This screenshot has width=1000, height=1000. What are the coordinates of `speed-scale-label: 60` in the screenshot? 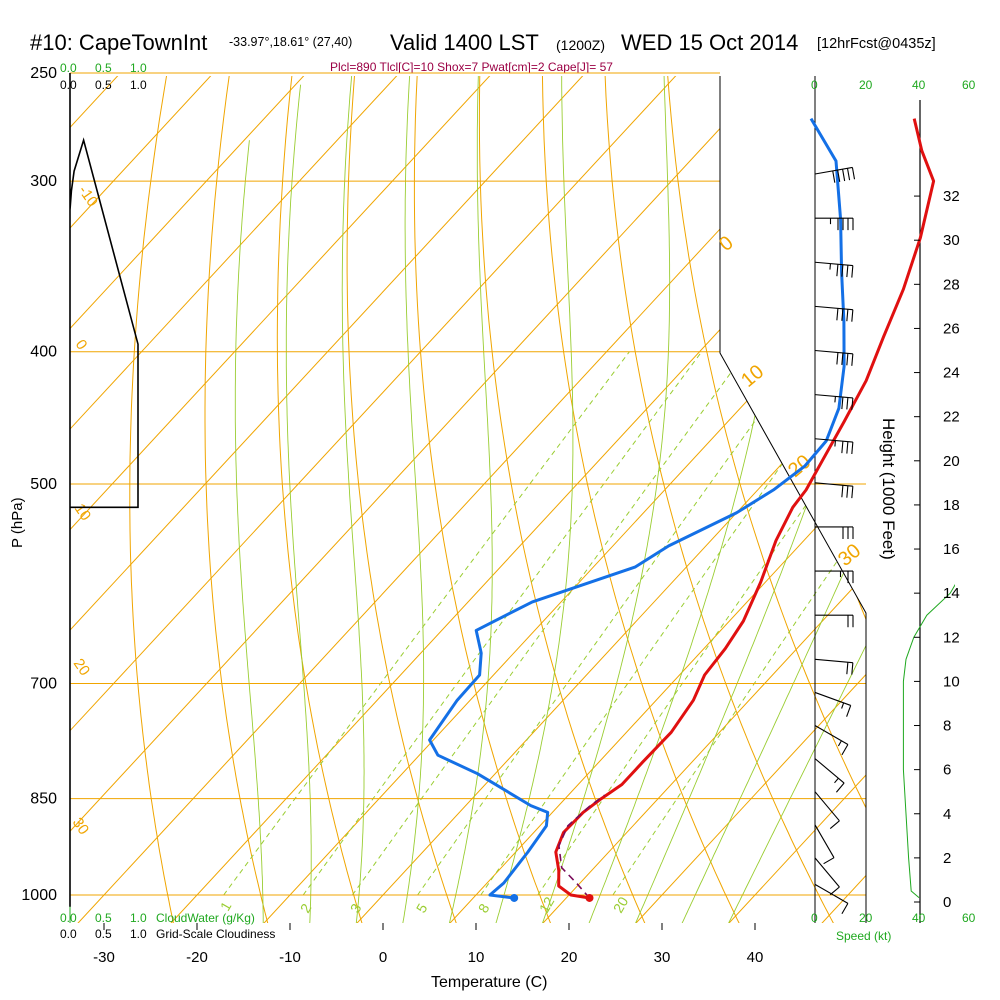 It's located at (969, 918).